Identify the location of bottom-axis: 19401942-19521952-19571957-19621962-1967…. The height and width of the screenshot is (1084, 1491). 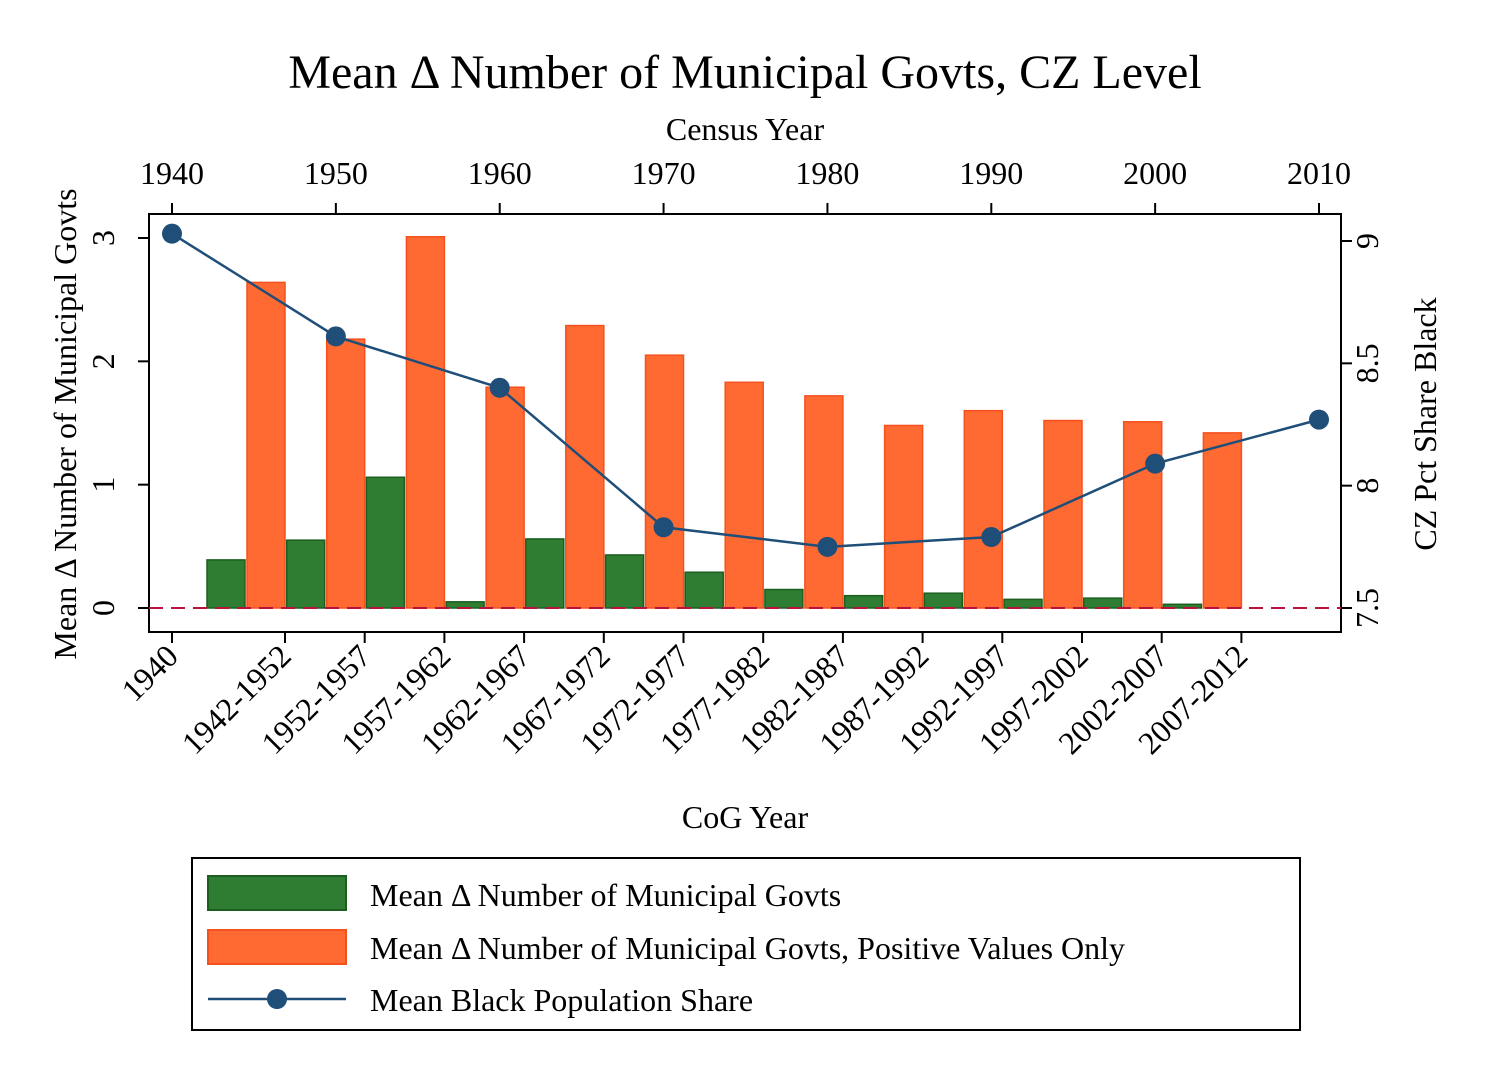
(684, 696).